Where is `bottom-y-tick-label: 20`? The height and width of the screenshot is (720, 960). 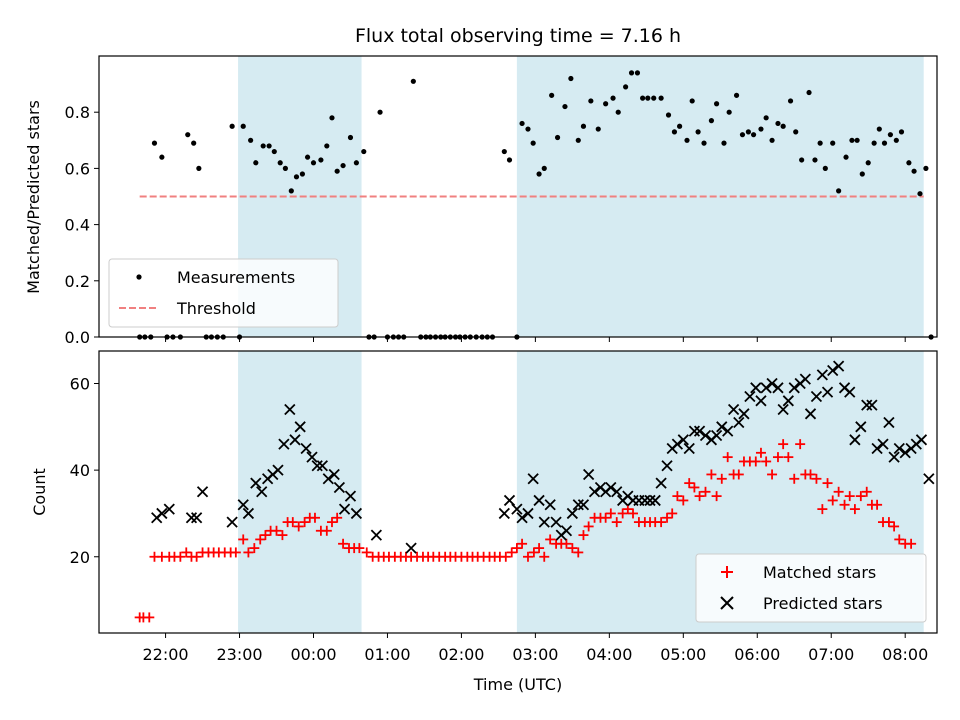
bottom-y-tick-label: 20 is located at coordinates (80, 557).